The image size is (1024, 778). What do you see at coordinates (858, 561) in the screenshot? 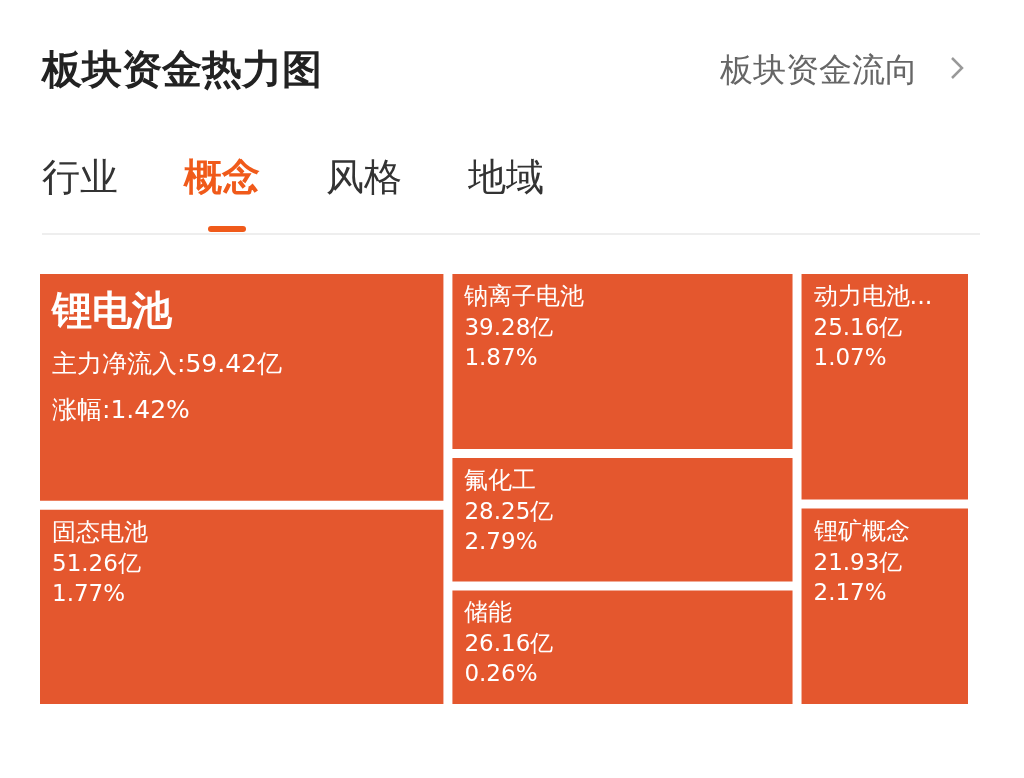
I see `data-label: 21.93亿` at bounding box center [858, 561].